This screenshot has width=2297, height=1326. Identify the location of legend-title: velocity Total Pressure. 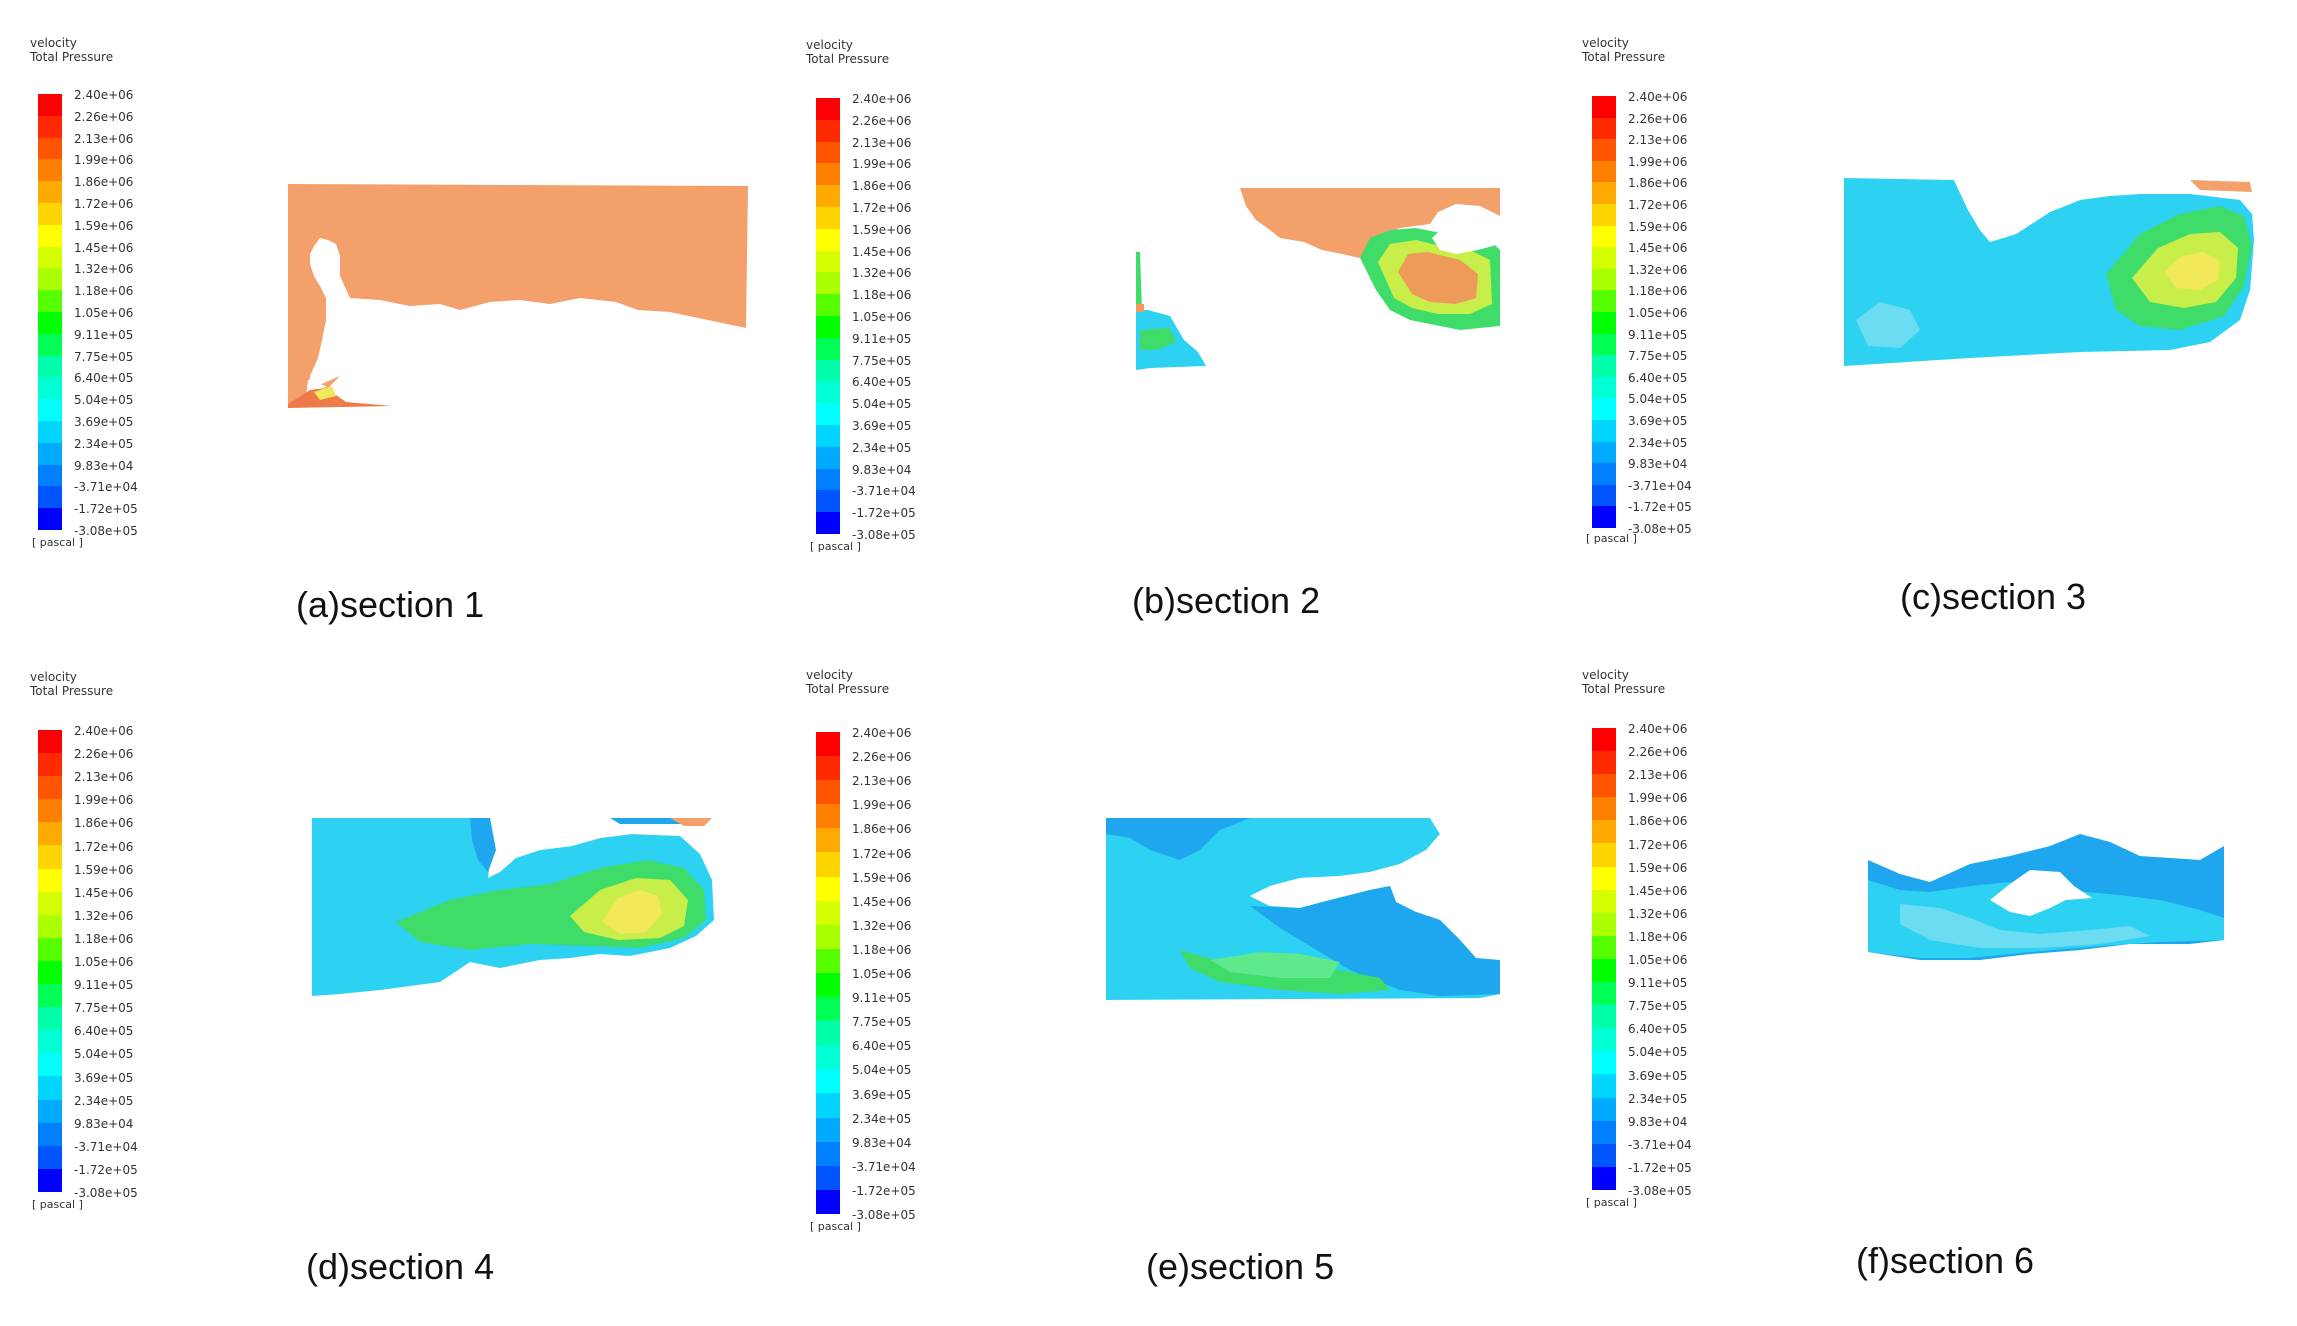
(847, 52).